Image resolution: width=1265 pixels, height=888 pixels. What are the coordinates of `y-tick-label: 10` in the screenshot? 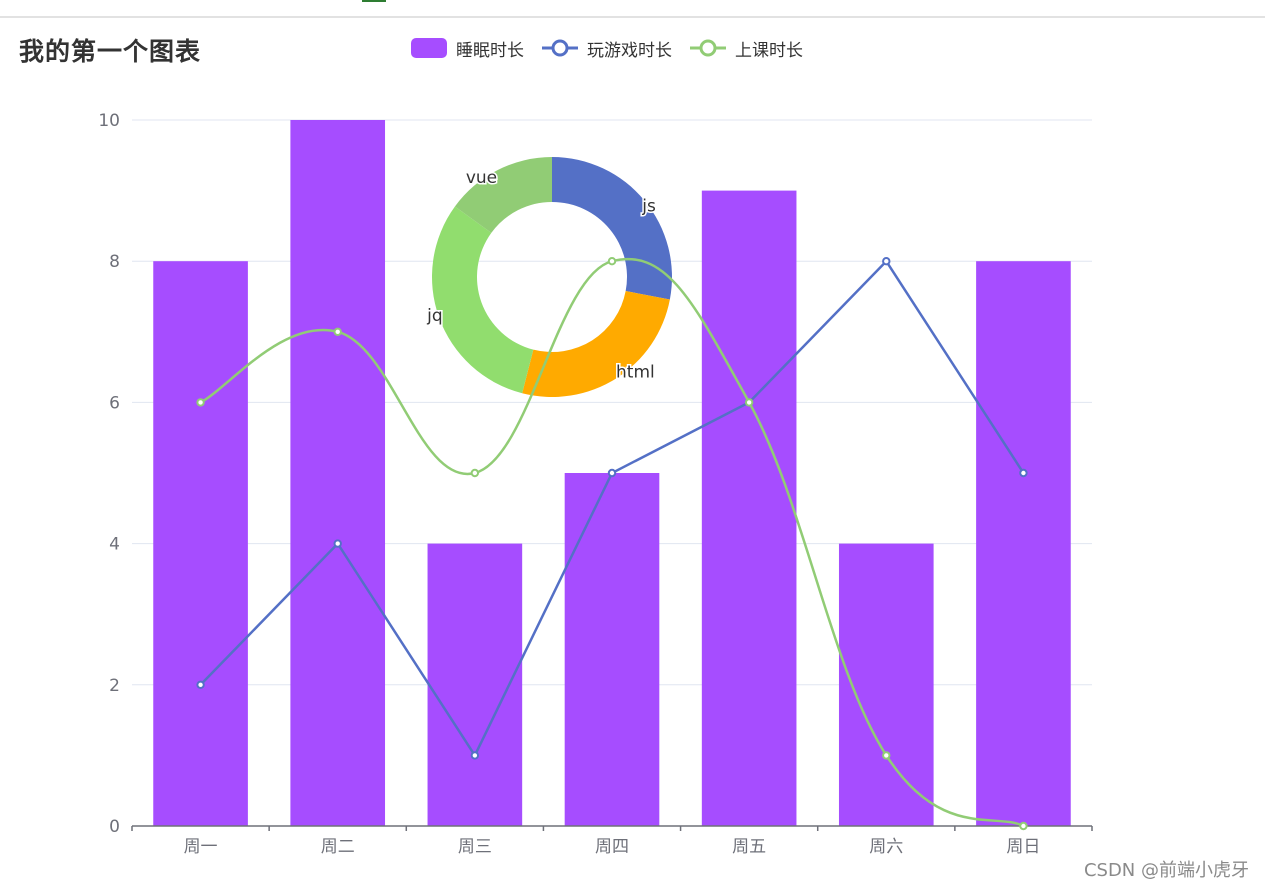 It's located at (109, 121).